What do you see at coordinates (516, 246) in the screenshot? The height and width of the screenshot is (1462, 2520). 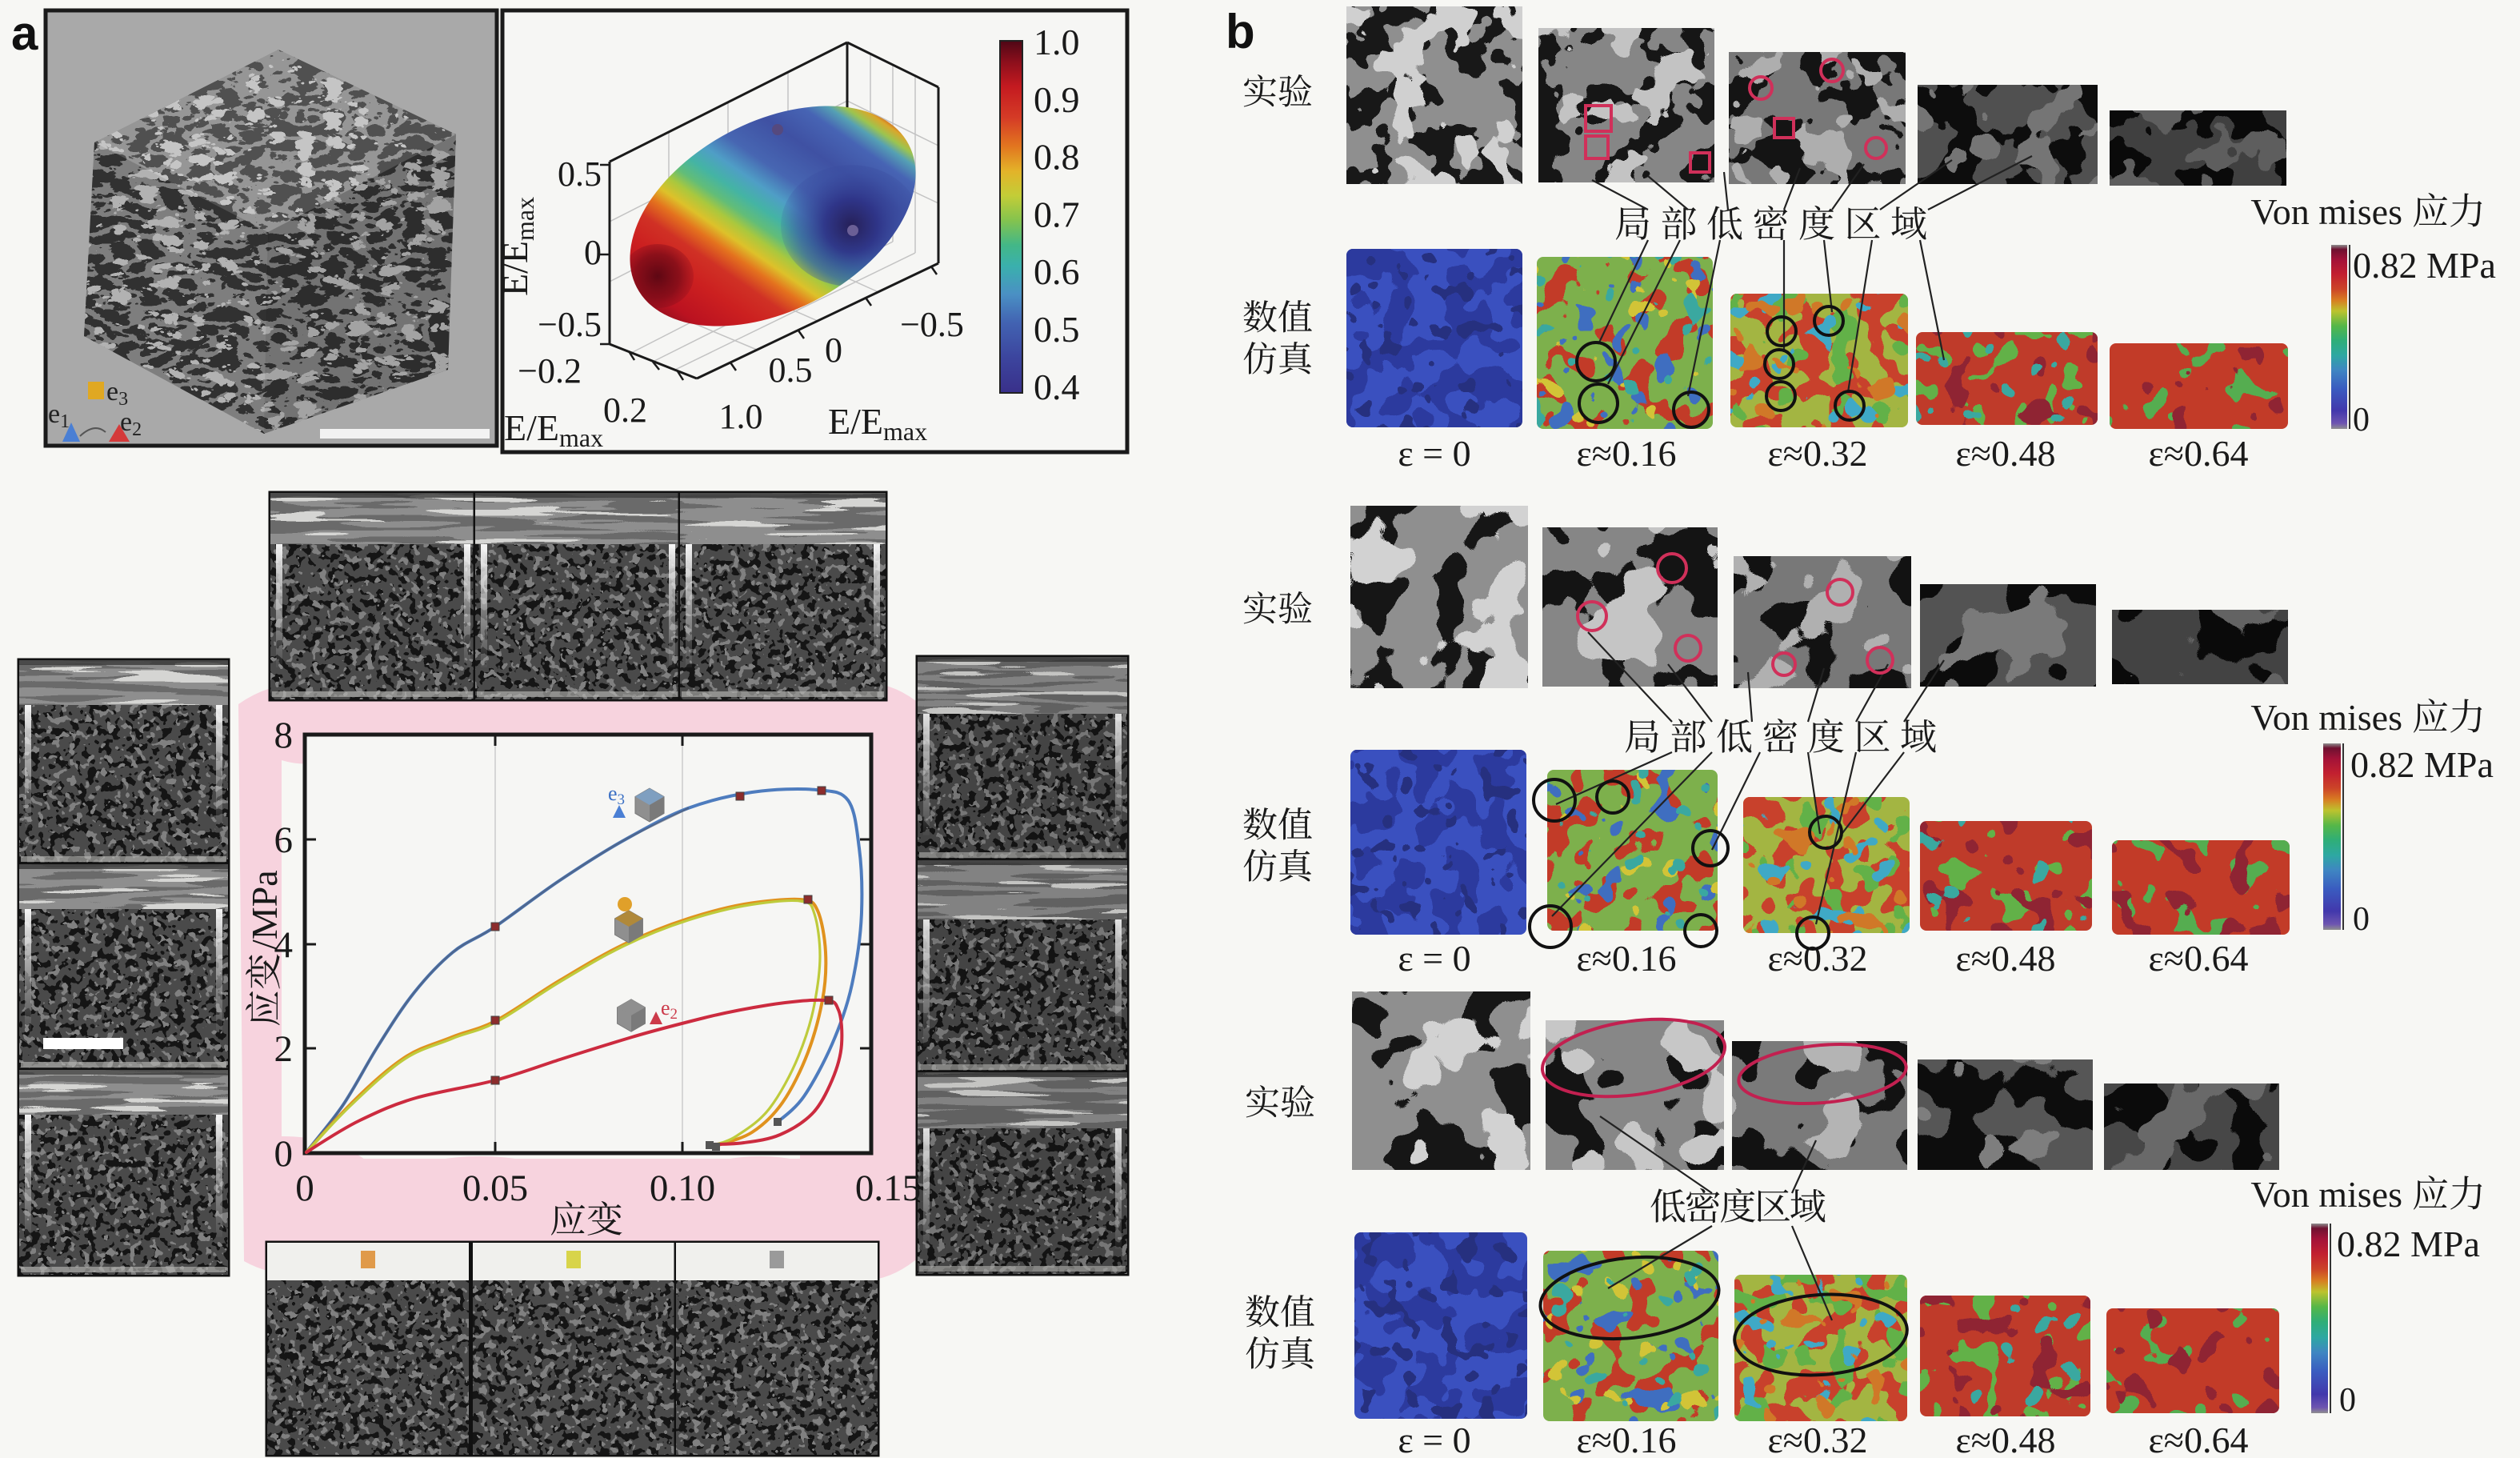 I see `svg-text: E/Emax` at bounding box center [516, 246].